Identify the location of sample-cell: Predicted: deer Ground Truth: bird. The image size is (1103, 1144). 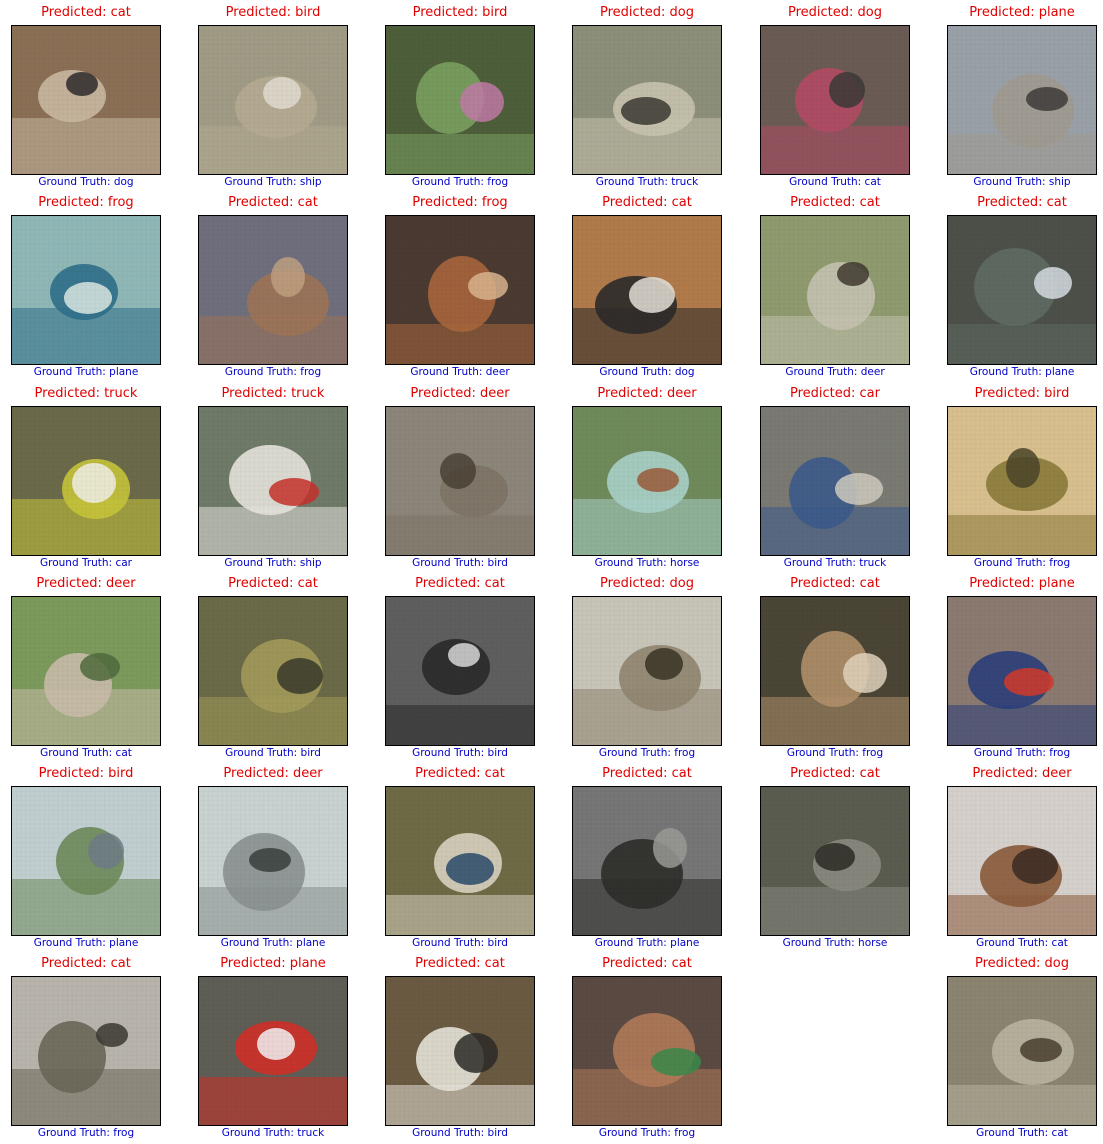
(460, 478).